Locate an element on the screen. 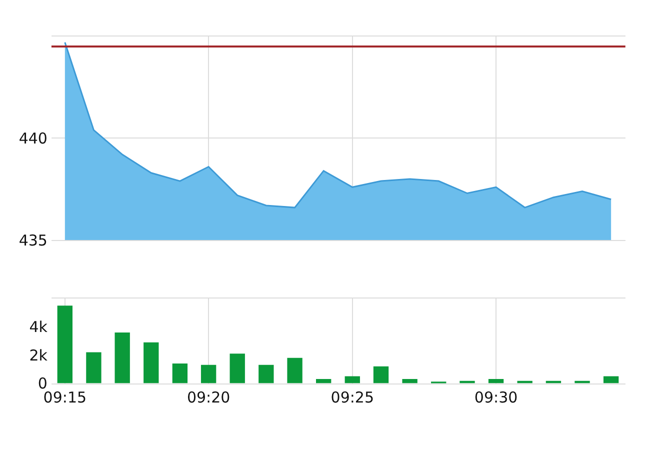 This screenshot has width=656, height=456. y-tick-label: 440 is located at coordinates (33, 138).